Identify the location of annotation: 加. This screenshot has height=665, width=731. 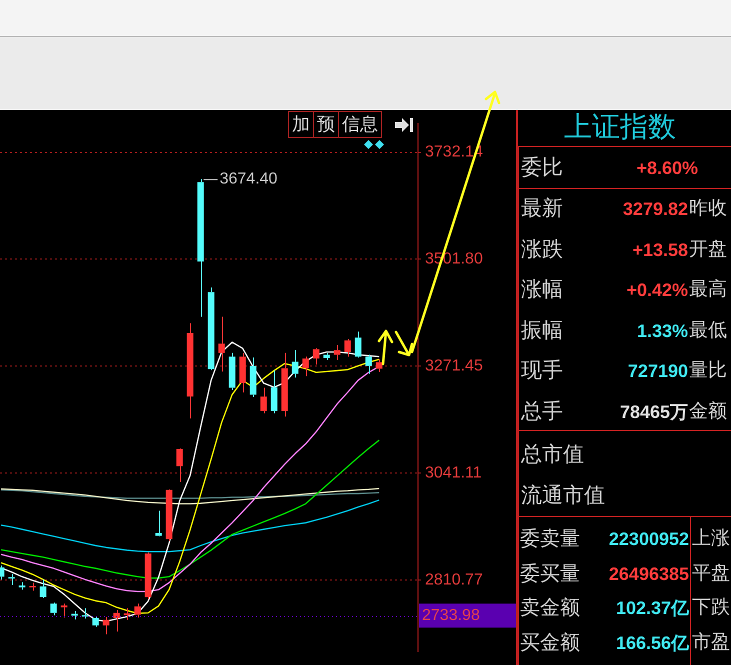
(301, 124).